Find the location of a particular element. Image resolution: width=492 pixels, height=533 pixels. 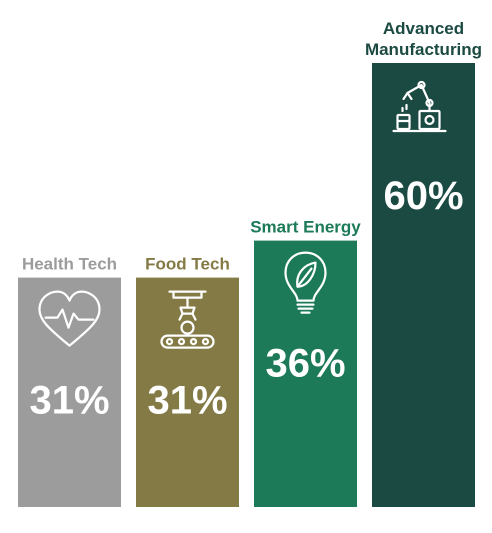

lightbulb-leaf-icon is located at coordinates (305, 282).